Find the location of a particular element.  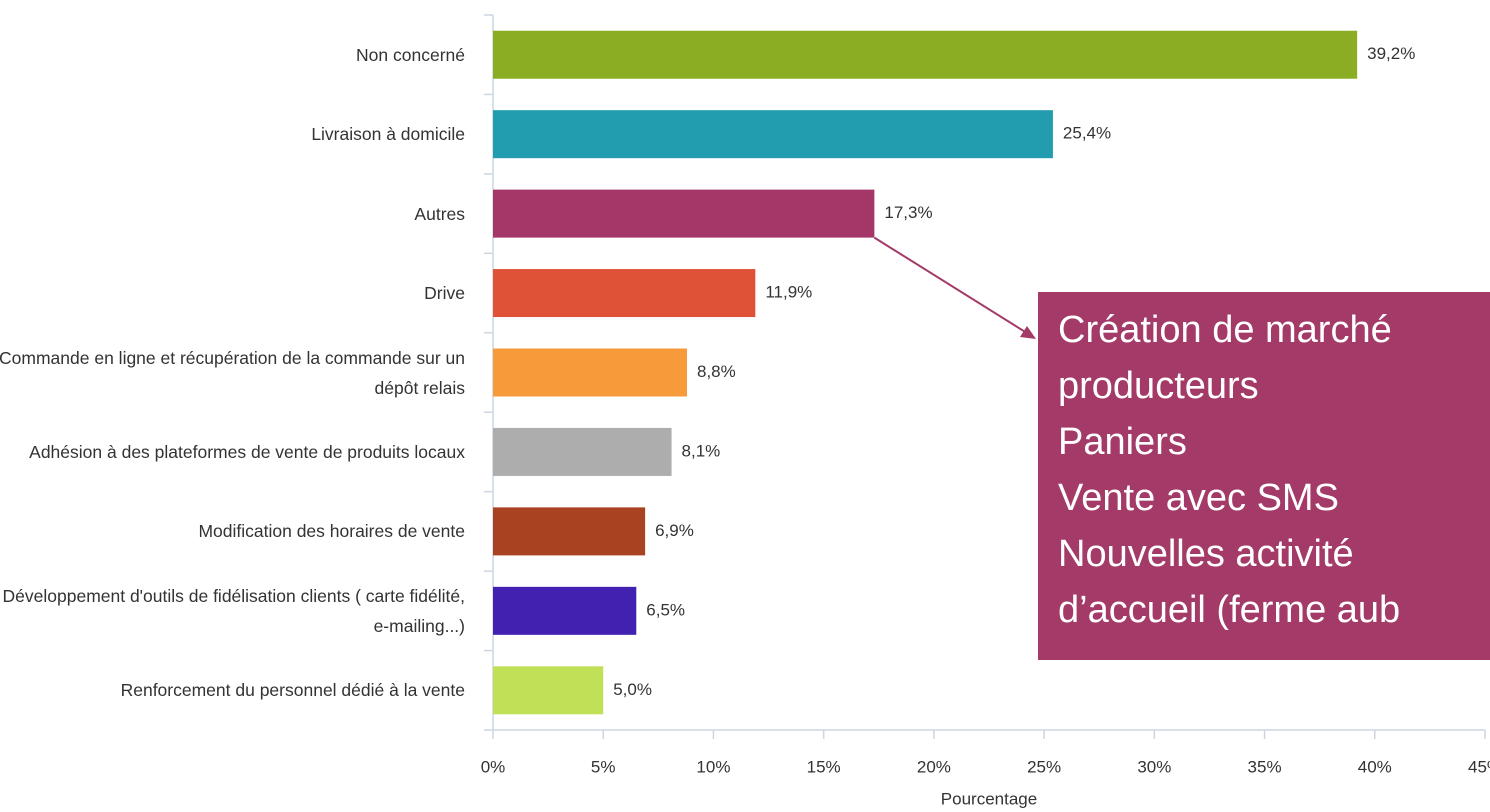

x-tick-label: 5% is located at coordinates (603, 766).